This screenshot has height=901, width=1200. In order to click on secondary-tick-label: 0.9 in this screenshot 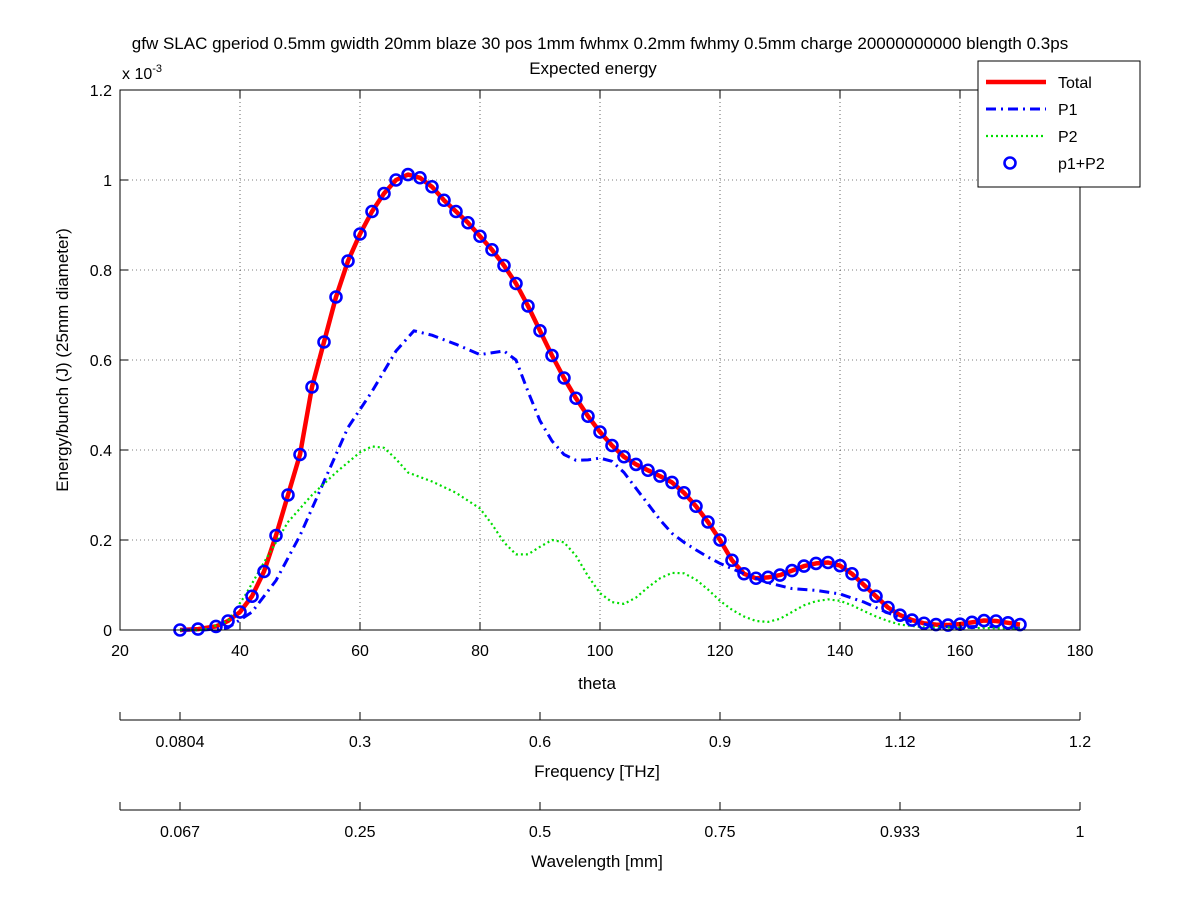, I will do `click(720, 742)`.